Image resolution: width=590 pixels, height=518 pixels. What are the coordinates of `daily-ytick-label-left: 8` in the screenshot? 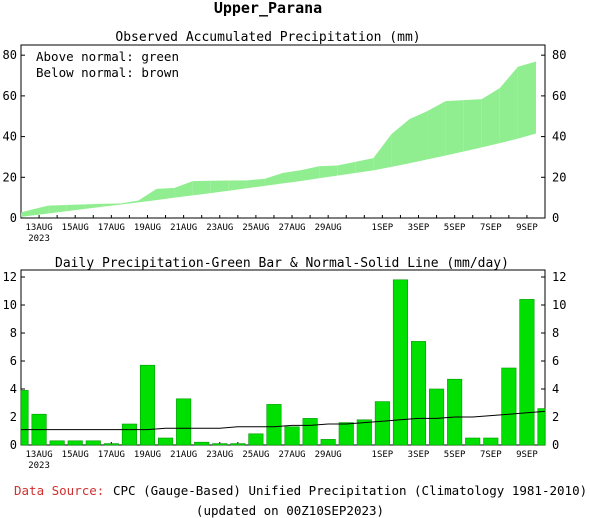 It's located at (13, 333).